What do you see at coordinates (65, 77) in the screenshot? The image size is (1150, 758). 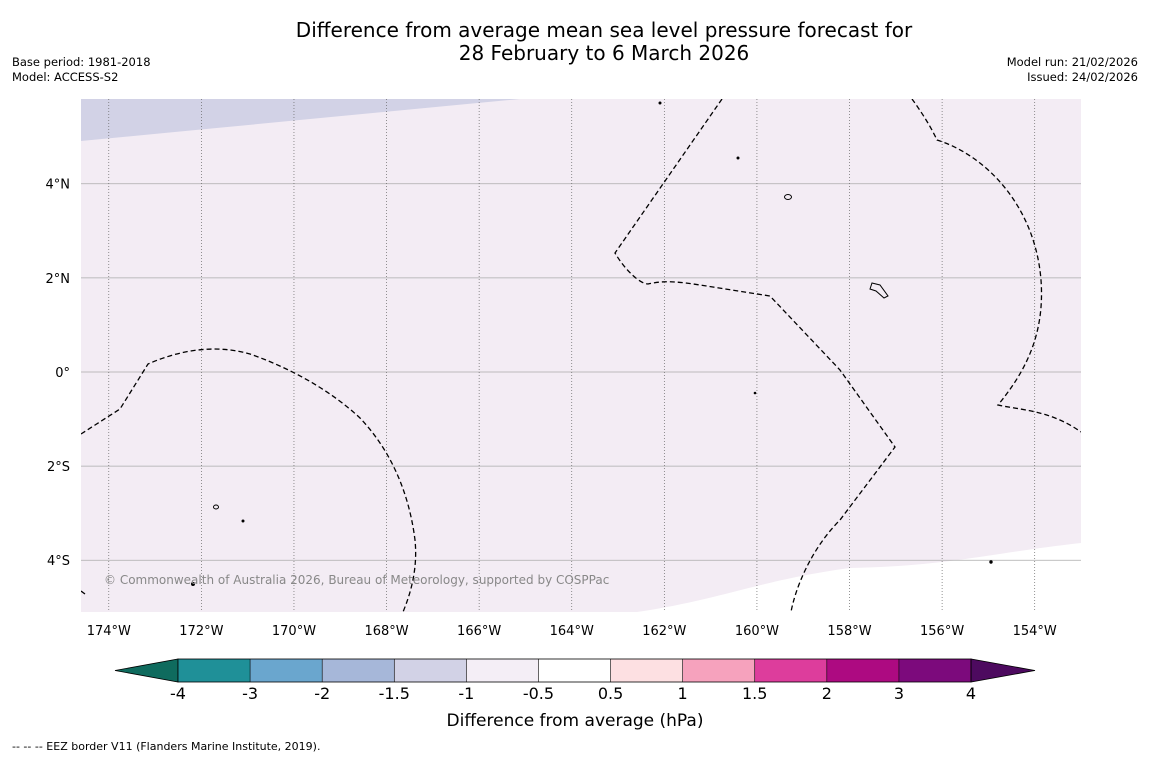 I see `model-name: Model: ACCESS-S2` at bounding box center [65, 77].